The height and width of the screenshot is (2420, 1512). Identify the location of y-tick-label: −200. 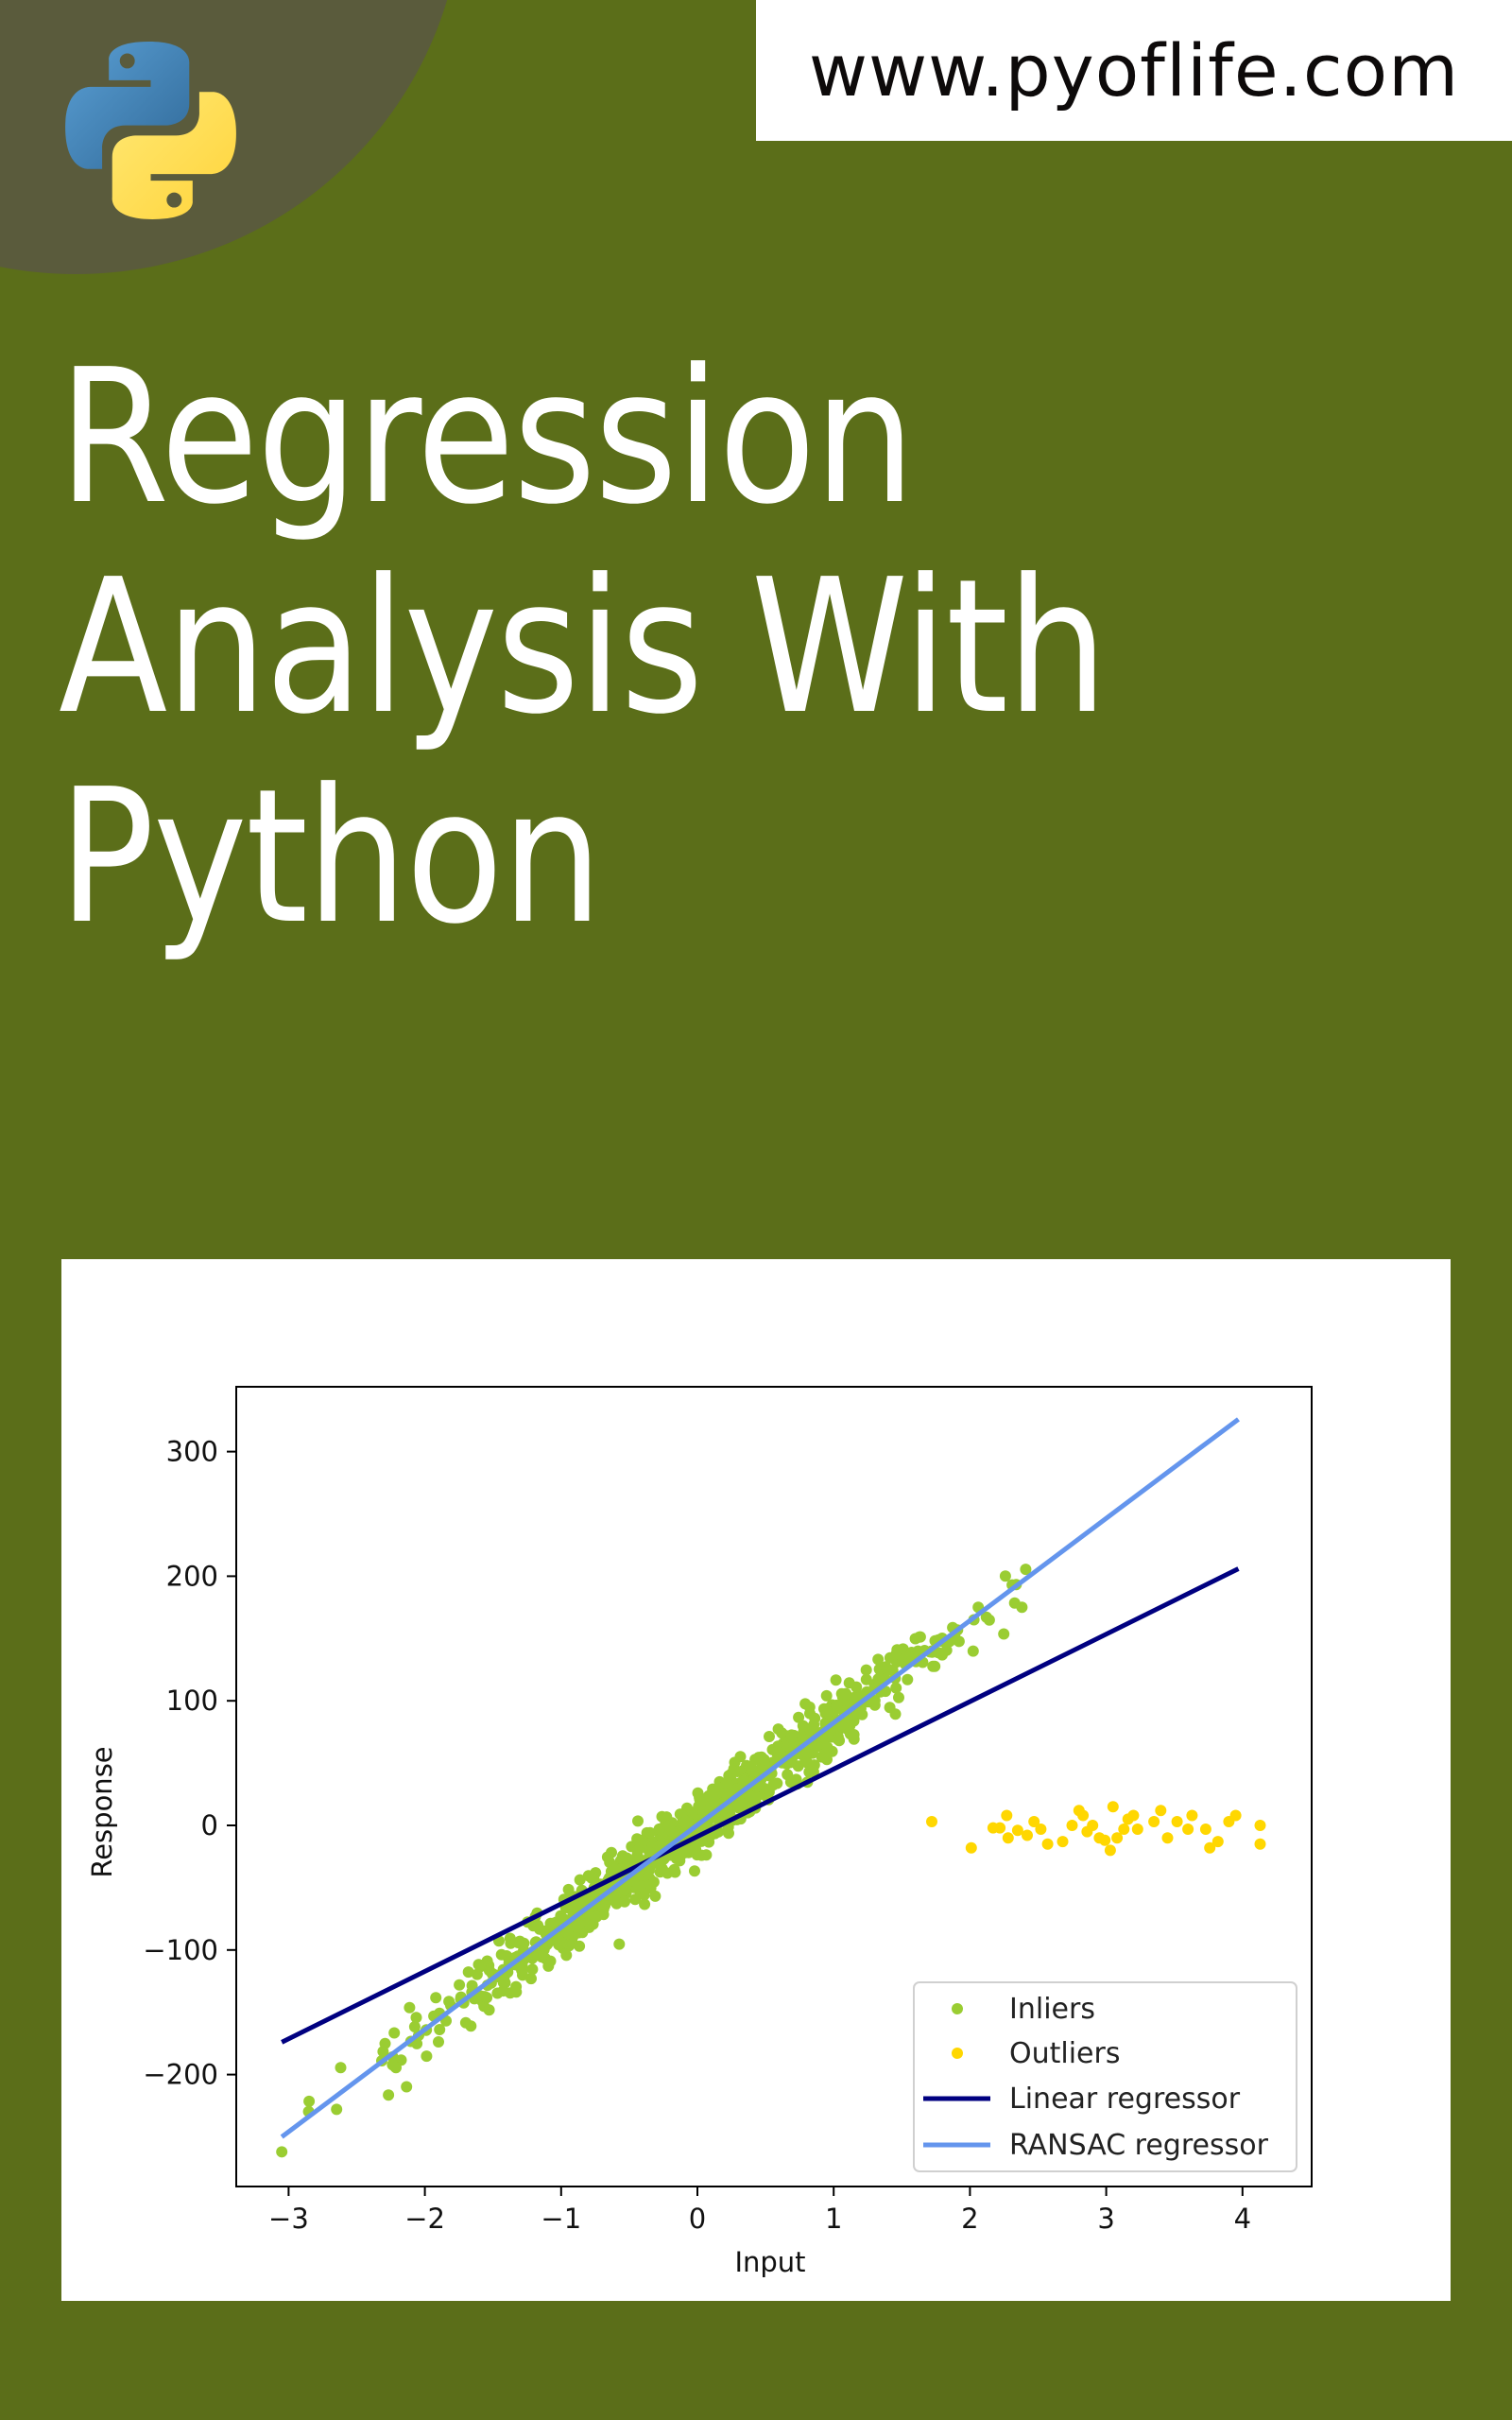
(180, 2075).